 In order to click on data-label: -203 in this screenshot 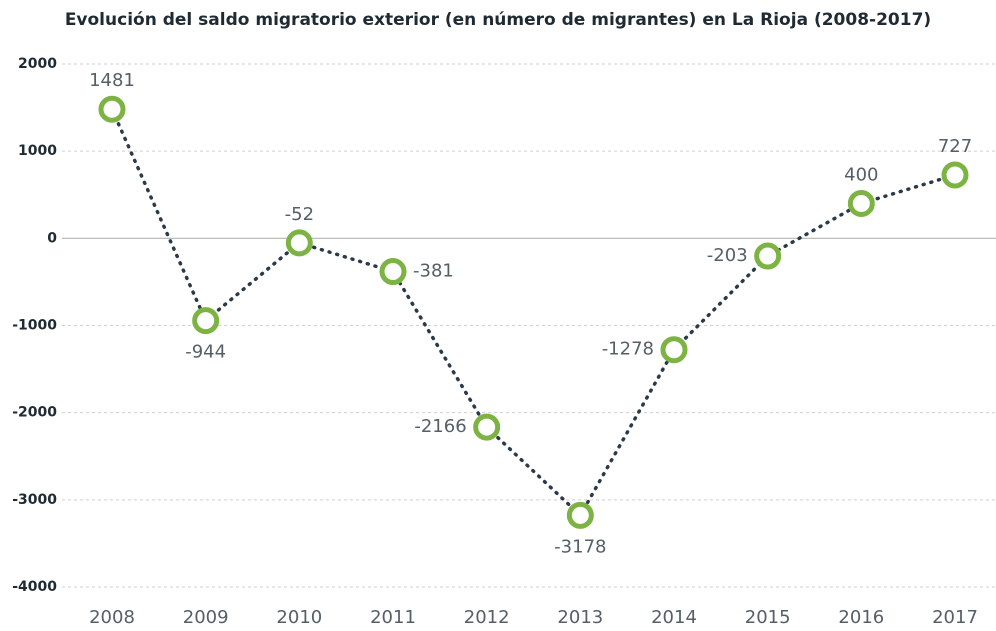, I will do `click(727, 255)`.